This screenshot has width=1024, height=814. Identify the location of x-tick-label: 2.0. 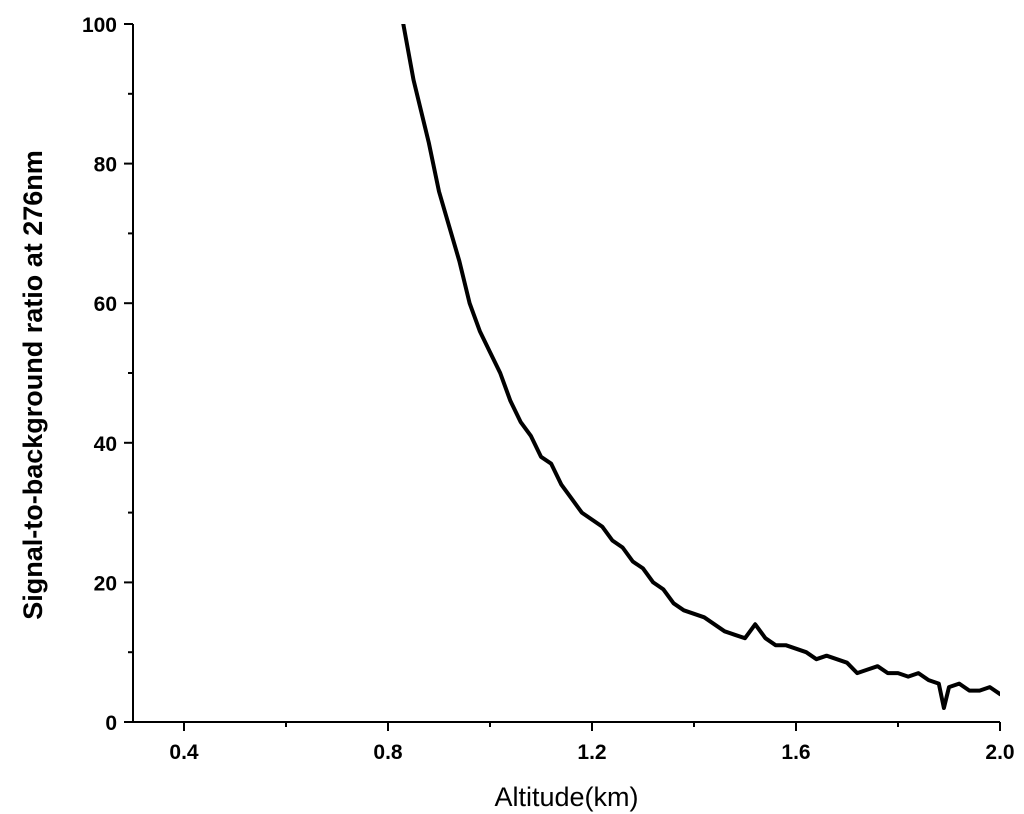
(999, 752).